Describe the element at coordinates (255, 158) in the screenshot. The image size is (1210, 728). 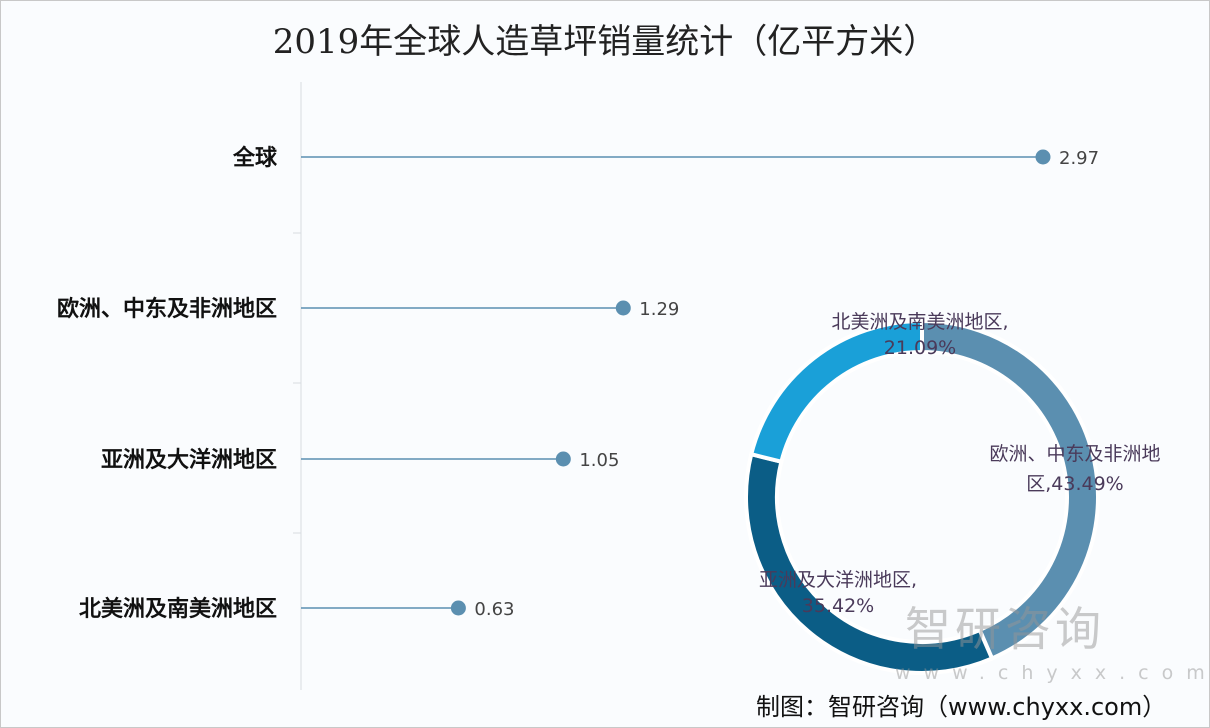
I see `category-label: 全球` at that location.